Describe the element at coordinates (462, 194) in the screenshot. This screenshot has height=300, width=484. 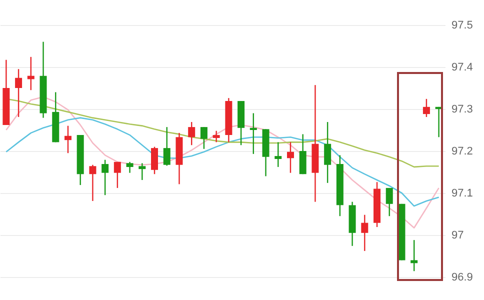
I see `y-tick-label: 97.1` at that location.